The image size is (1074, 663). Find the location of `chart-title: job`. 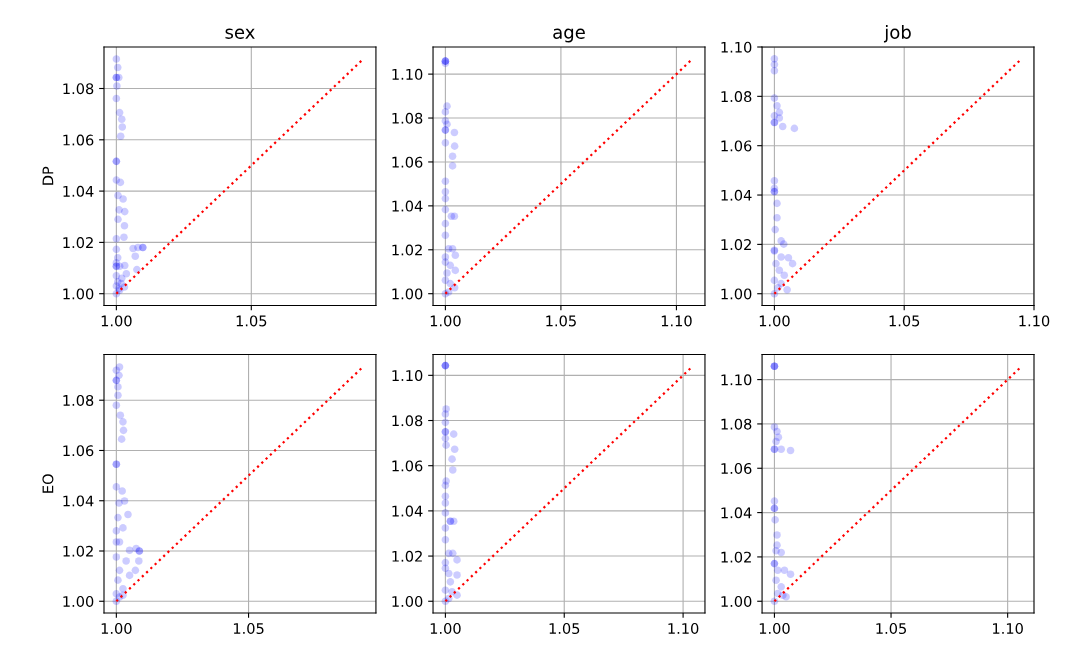

chart-title: job is located at coordinates (897, 33).